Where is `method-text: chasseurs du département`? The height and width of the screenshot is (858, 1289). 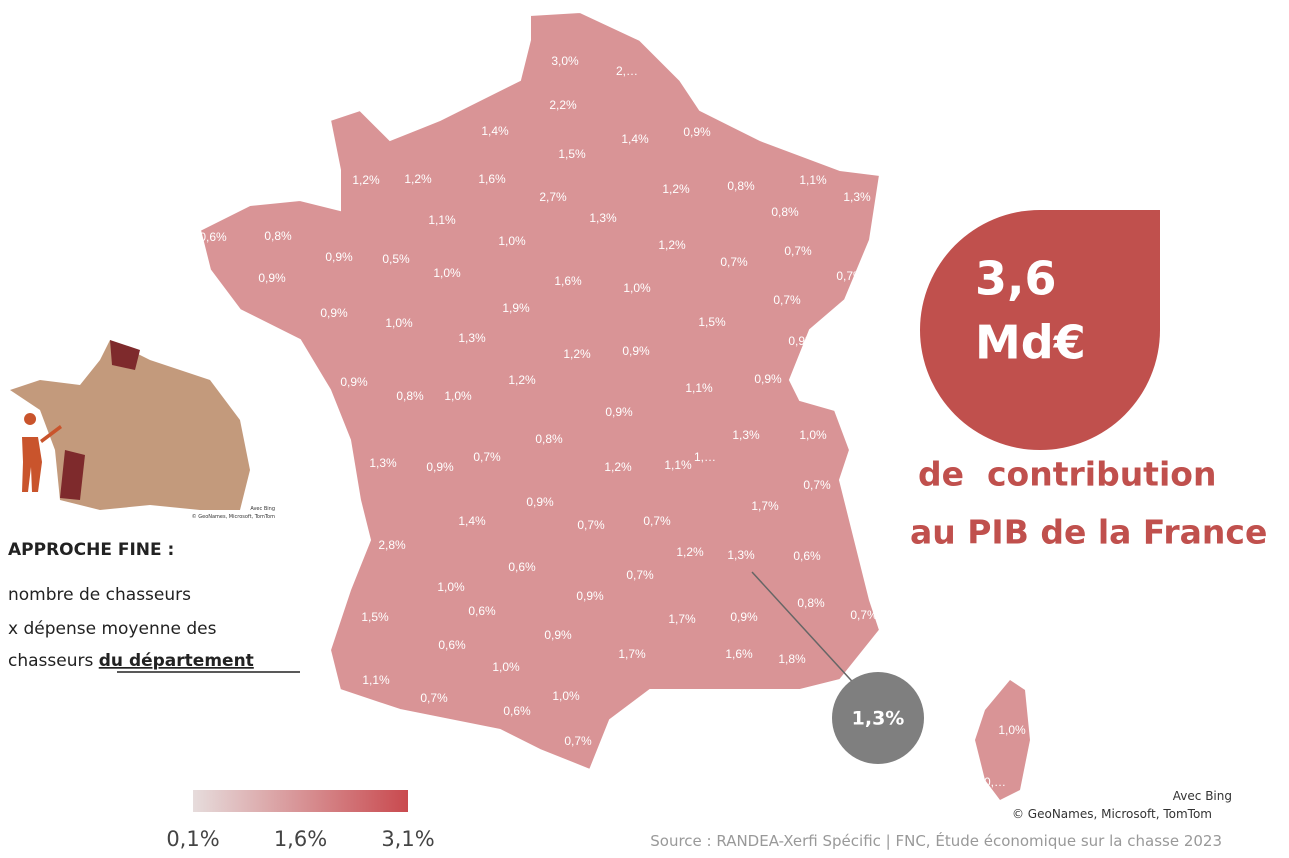 method-text: chasseurs du département is located at coordinates (131, 661).